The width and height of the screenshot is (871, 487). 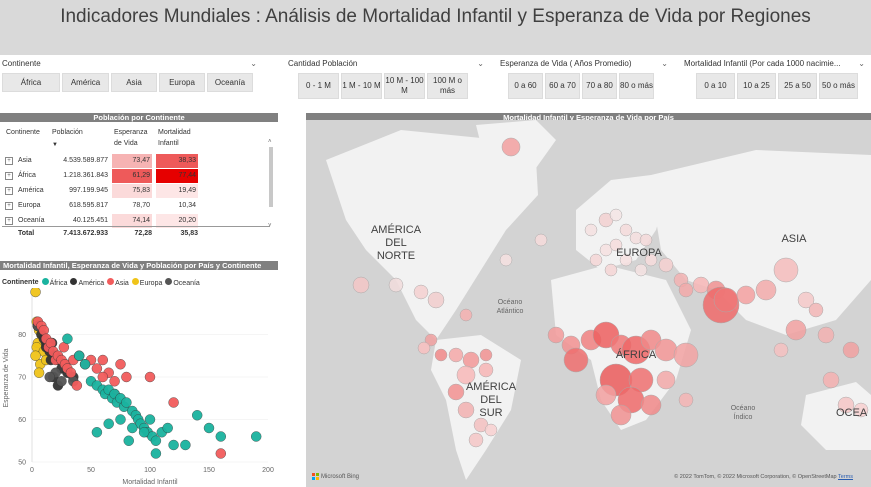 What do you see at coordinates (182, 82) in the screenshot?
I see `slicer-option-europa: Europa` at bounding box center [182, 82].